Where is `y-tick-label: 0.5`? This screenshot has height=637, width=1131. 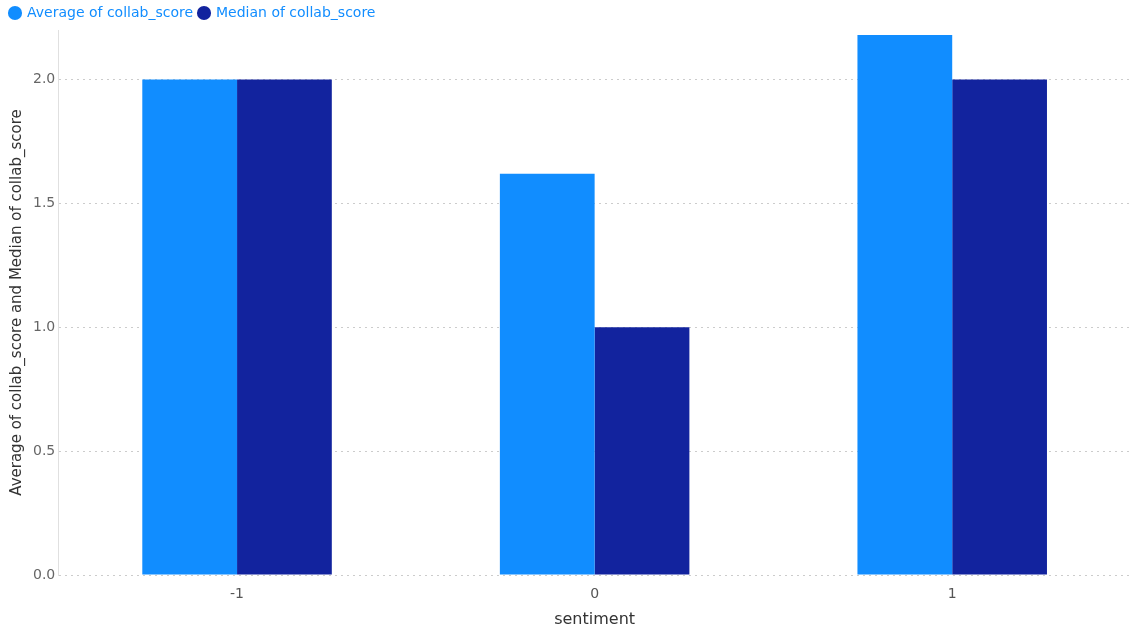
y-tick-label: 0.5 is located at coordinates (44, 449).